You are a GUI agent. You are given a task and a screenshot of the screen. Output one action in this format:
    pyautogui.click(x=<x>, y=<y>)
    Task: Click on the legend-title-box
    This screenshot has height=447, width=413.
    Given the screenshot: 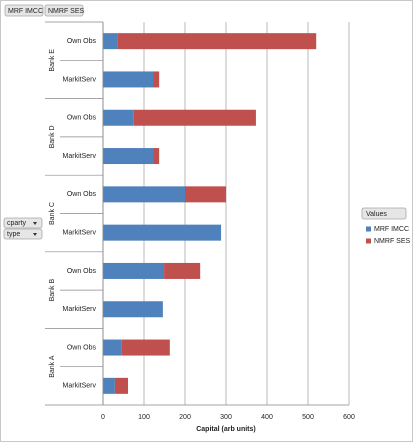 What is the action you would take?
    pyautogui.click(x=384, y=213)
    